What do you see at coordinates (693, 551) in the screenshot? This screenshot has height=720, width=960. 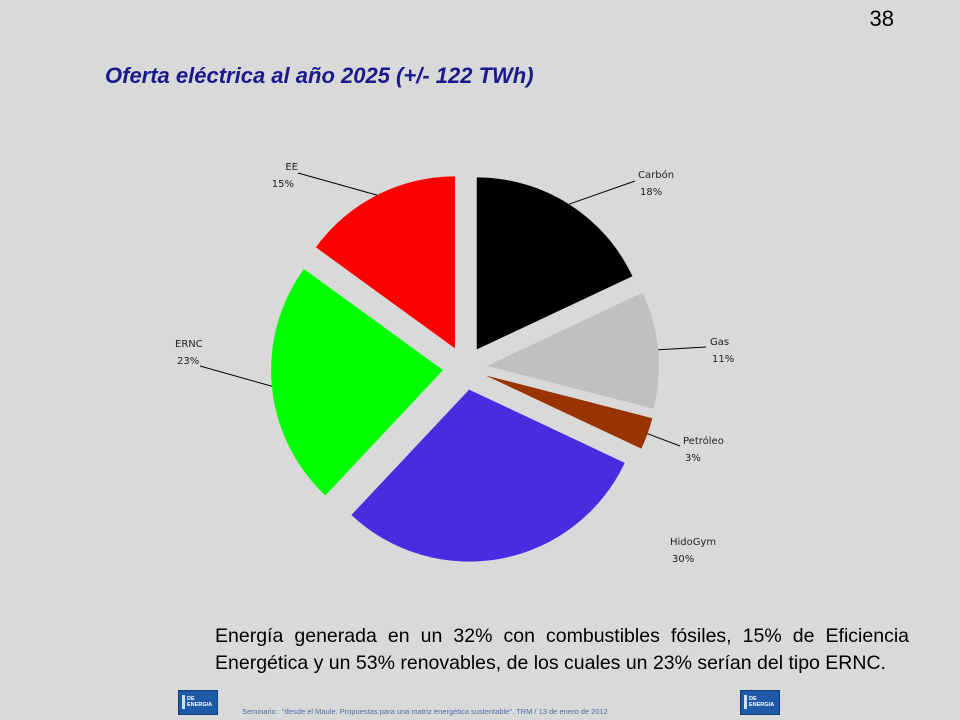 I see `data-label-hidogym: HidoGym 30%` at bounding box center [693, 551].